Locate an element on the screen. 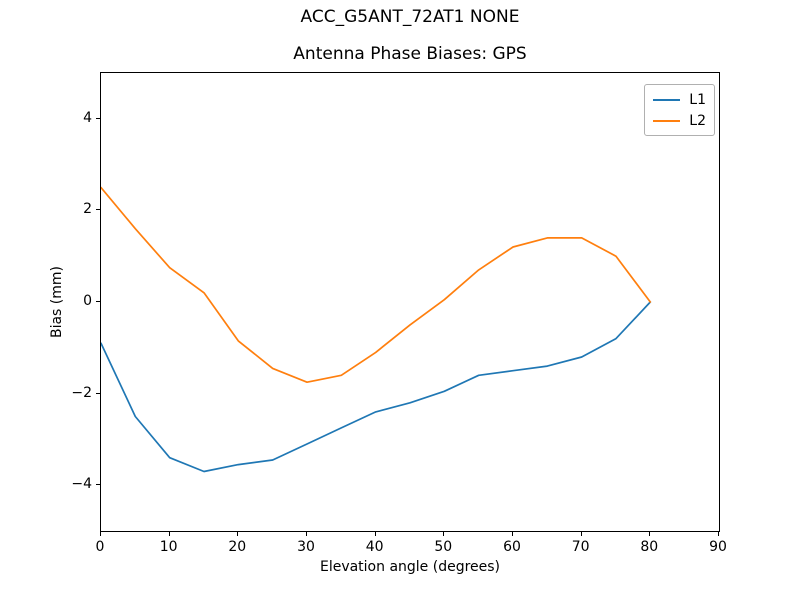 The height and width of the screenshot is (600, 800). x-tick-label: 0 is located at coordinates (100, 547).